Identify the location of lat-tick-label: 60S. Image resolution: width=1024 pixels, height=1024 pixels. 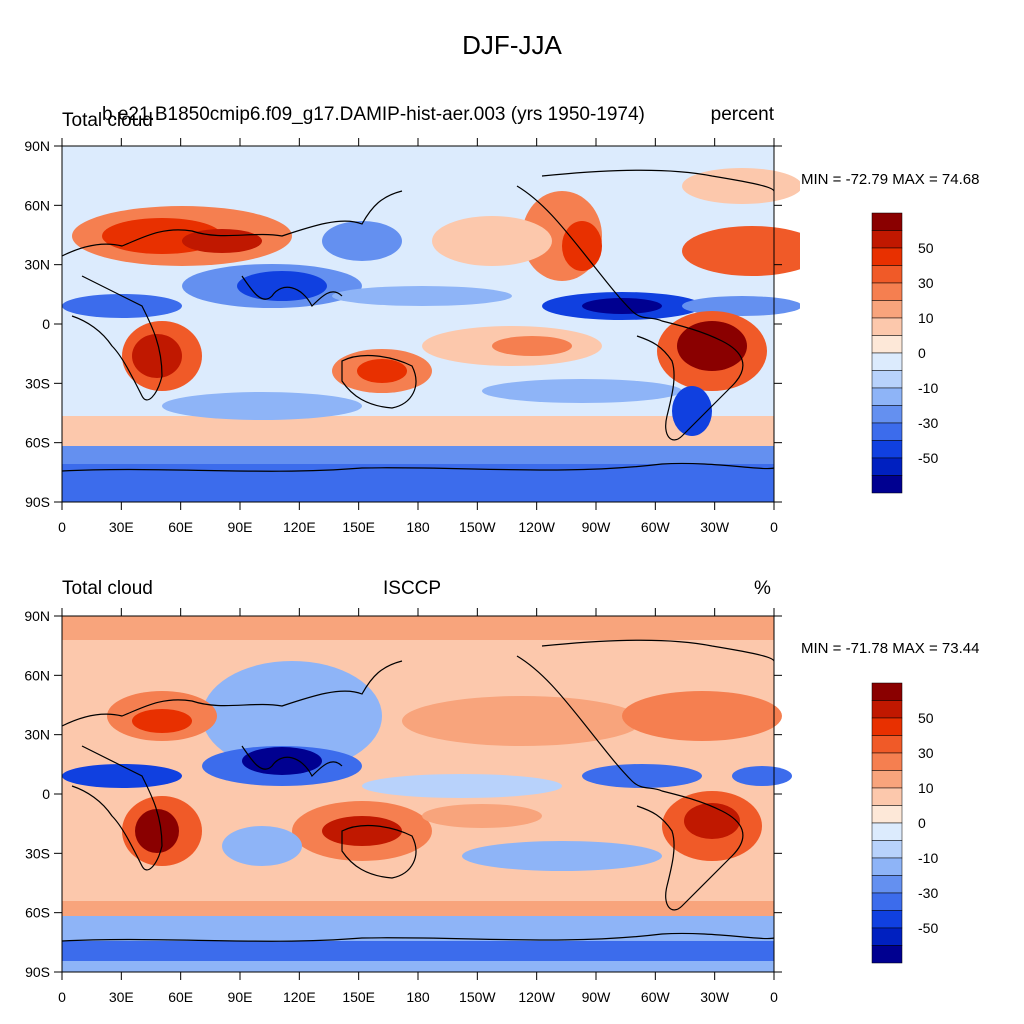
(37, 443).